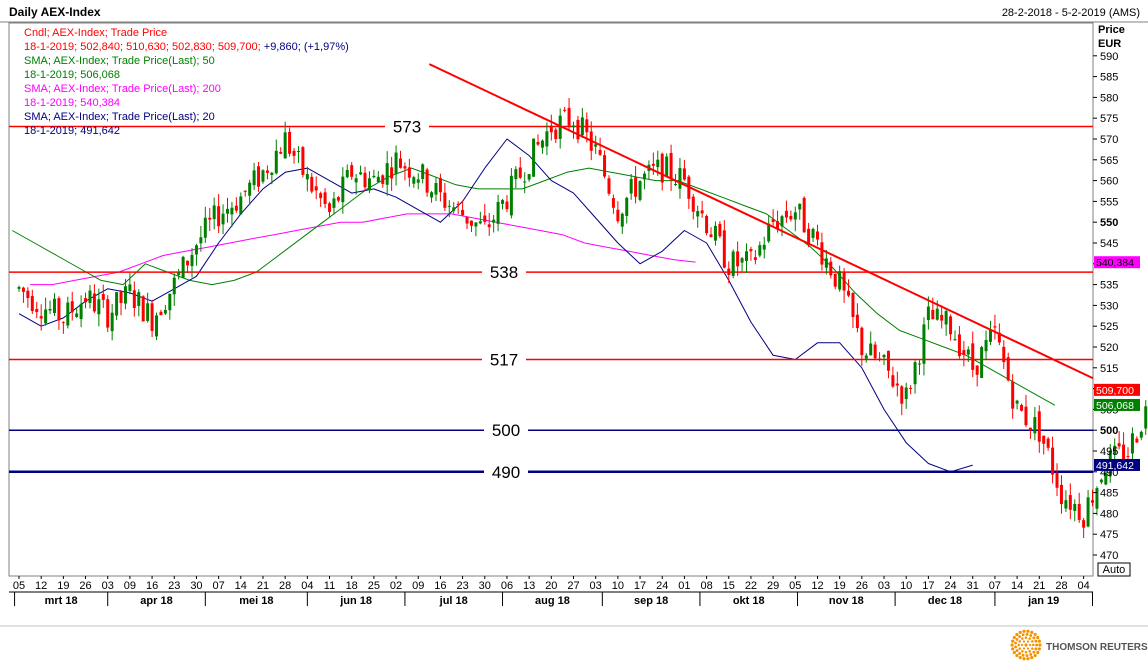 This screenshot has height=665, width=1148. I want to click on legend-entry: SMA; AEX-Index; Trade Price(Last); 200, so click(122, 89).